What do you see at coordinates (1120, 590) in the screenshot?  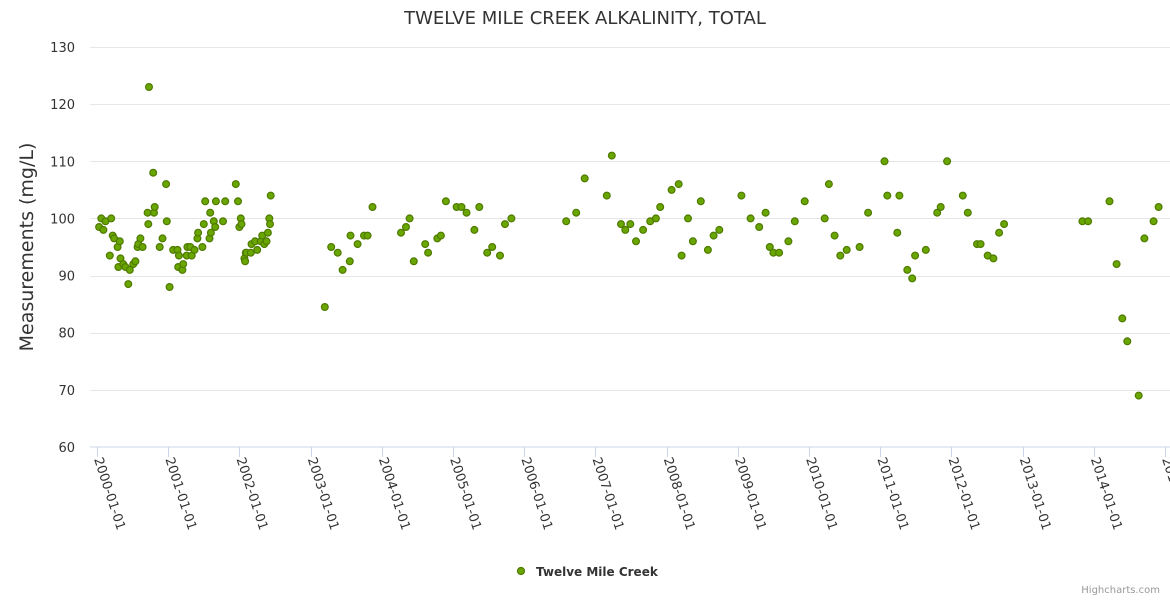 I see `credits-link: Highcharts.com` at bounding box center [1120, 590].